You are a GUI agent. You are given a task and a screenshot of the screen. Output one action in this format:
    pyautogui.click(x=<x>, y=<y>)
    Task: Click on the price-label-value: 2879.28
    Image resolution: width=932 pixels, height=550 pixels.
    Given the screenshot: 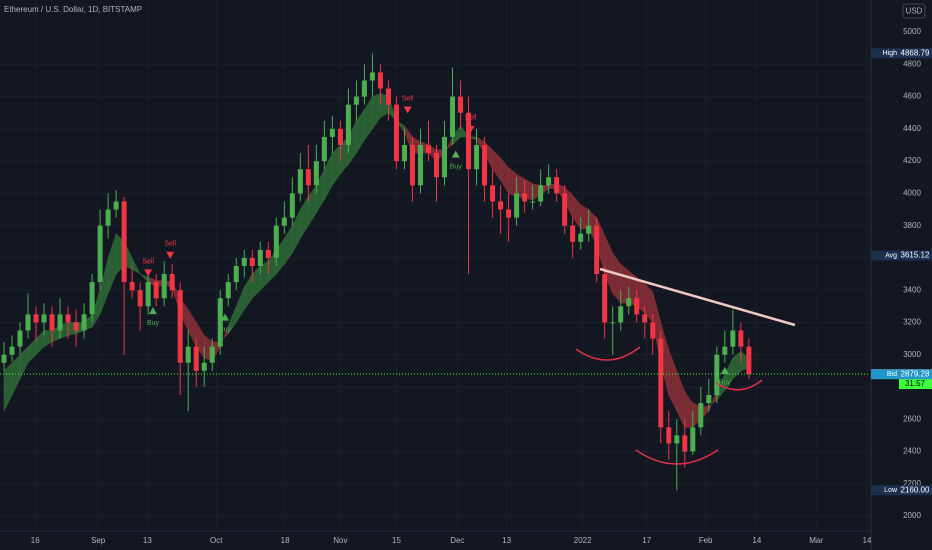 What is the action you would take?
    pyautogui.click(x=915, y=373)
    